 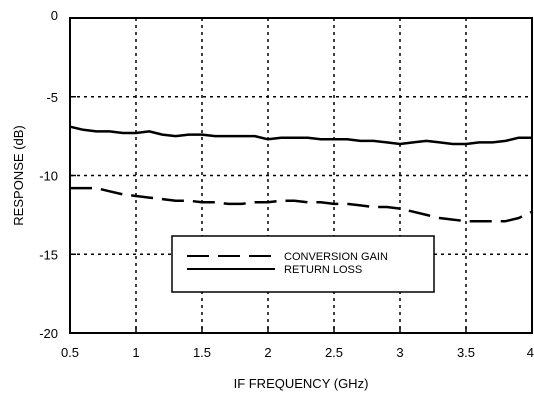 I want to click on y-tick-label: -10, so click(x=48, y=176).